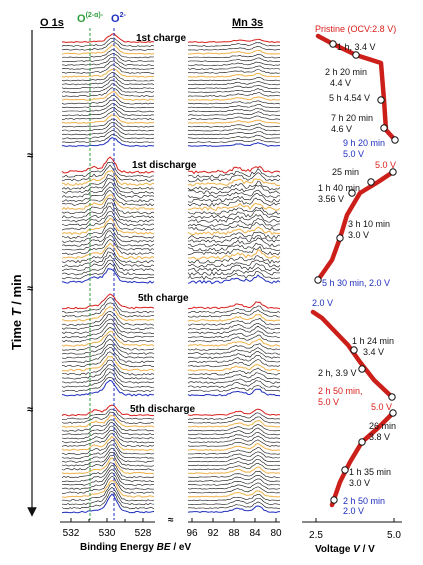  I want to click on label-5th-discharge-26min-v: 3.8 V, so click(379, 437).